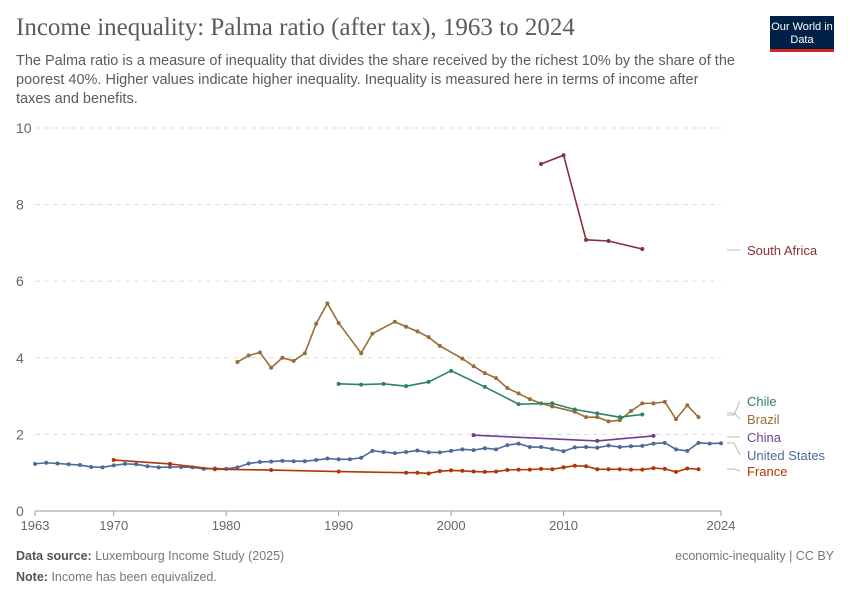 Image resolution: width=850 pixels, height=600 pixels. What do you see at coordinates (20, 205) in the screenshot?
I see `y-tick-label: 8` at bounding box center [20, 205].